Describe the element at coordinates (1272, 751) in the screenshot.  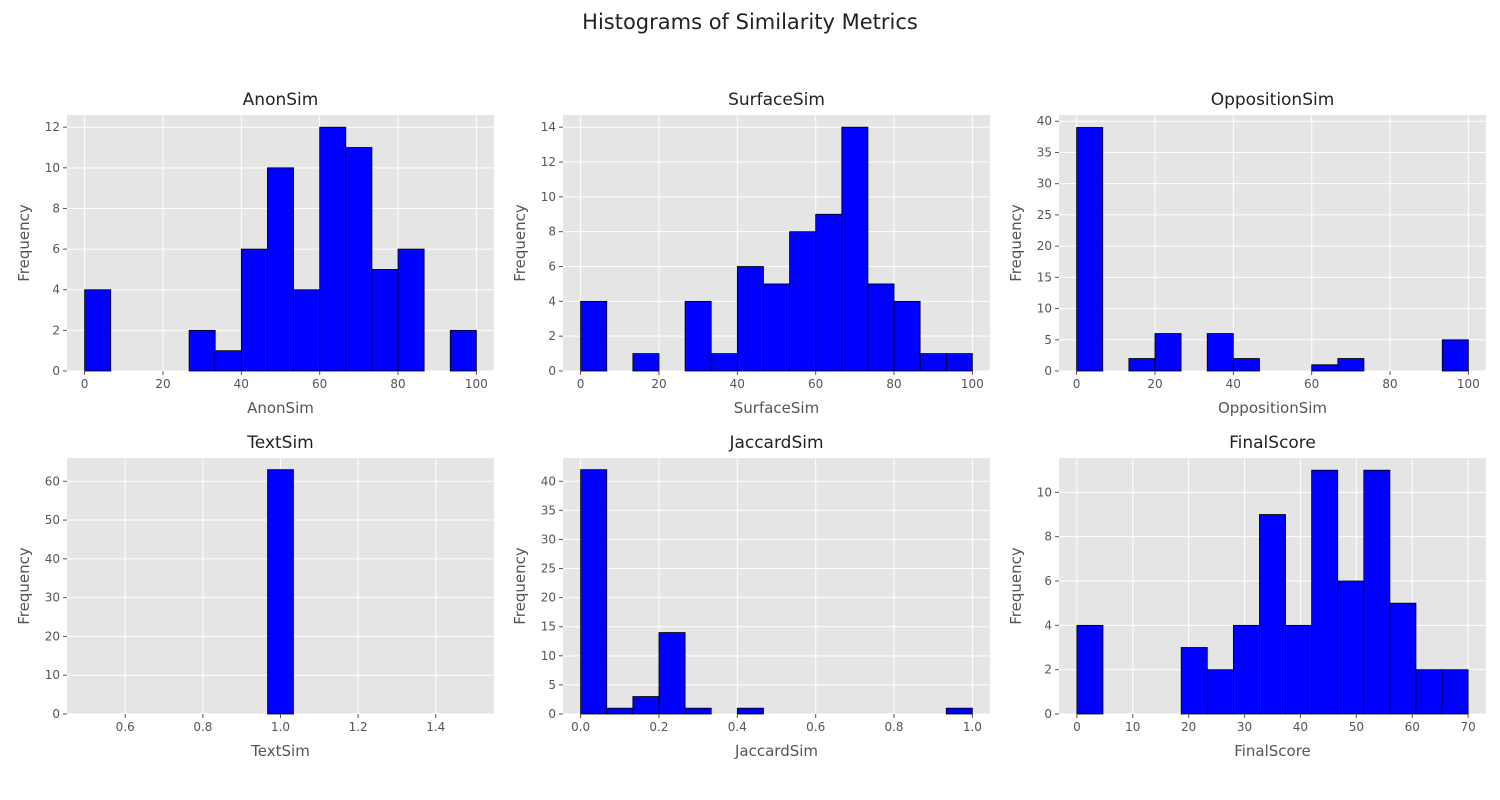
I see `x-axis-label: FinalScore` at that location.